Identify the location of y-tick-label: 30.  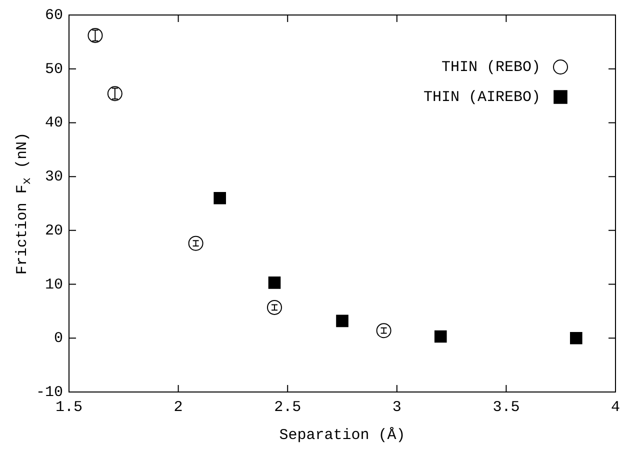
(54, 177).